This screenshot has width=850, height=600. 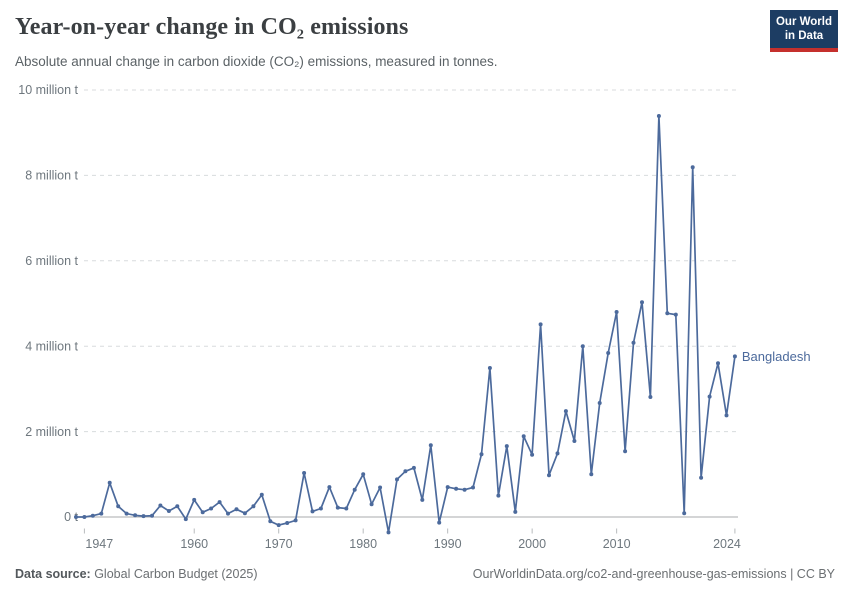 I want to click on x-tick-label: 1947, so click(x=99, y=544).